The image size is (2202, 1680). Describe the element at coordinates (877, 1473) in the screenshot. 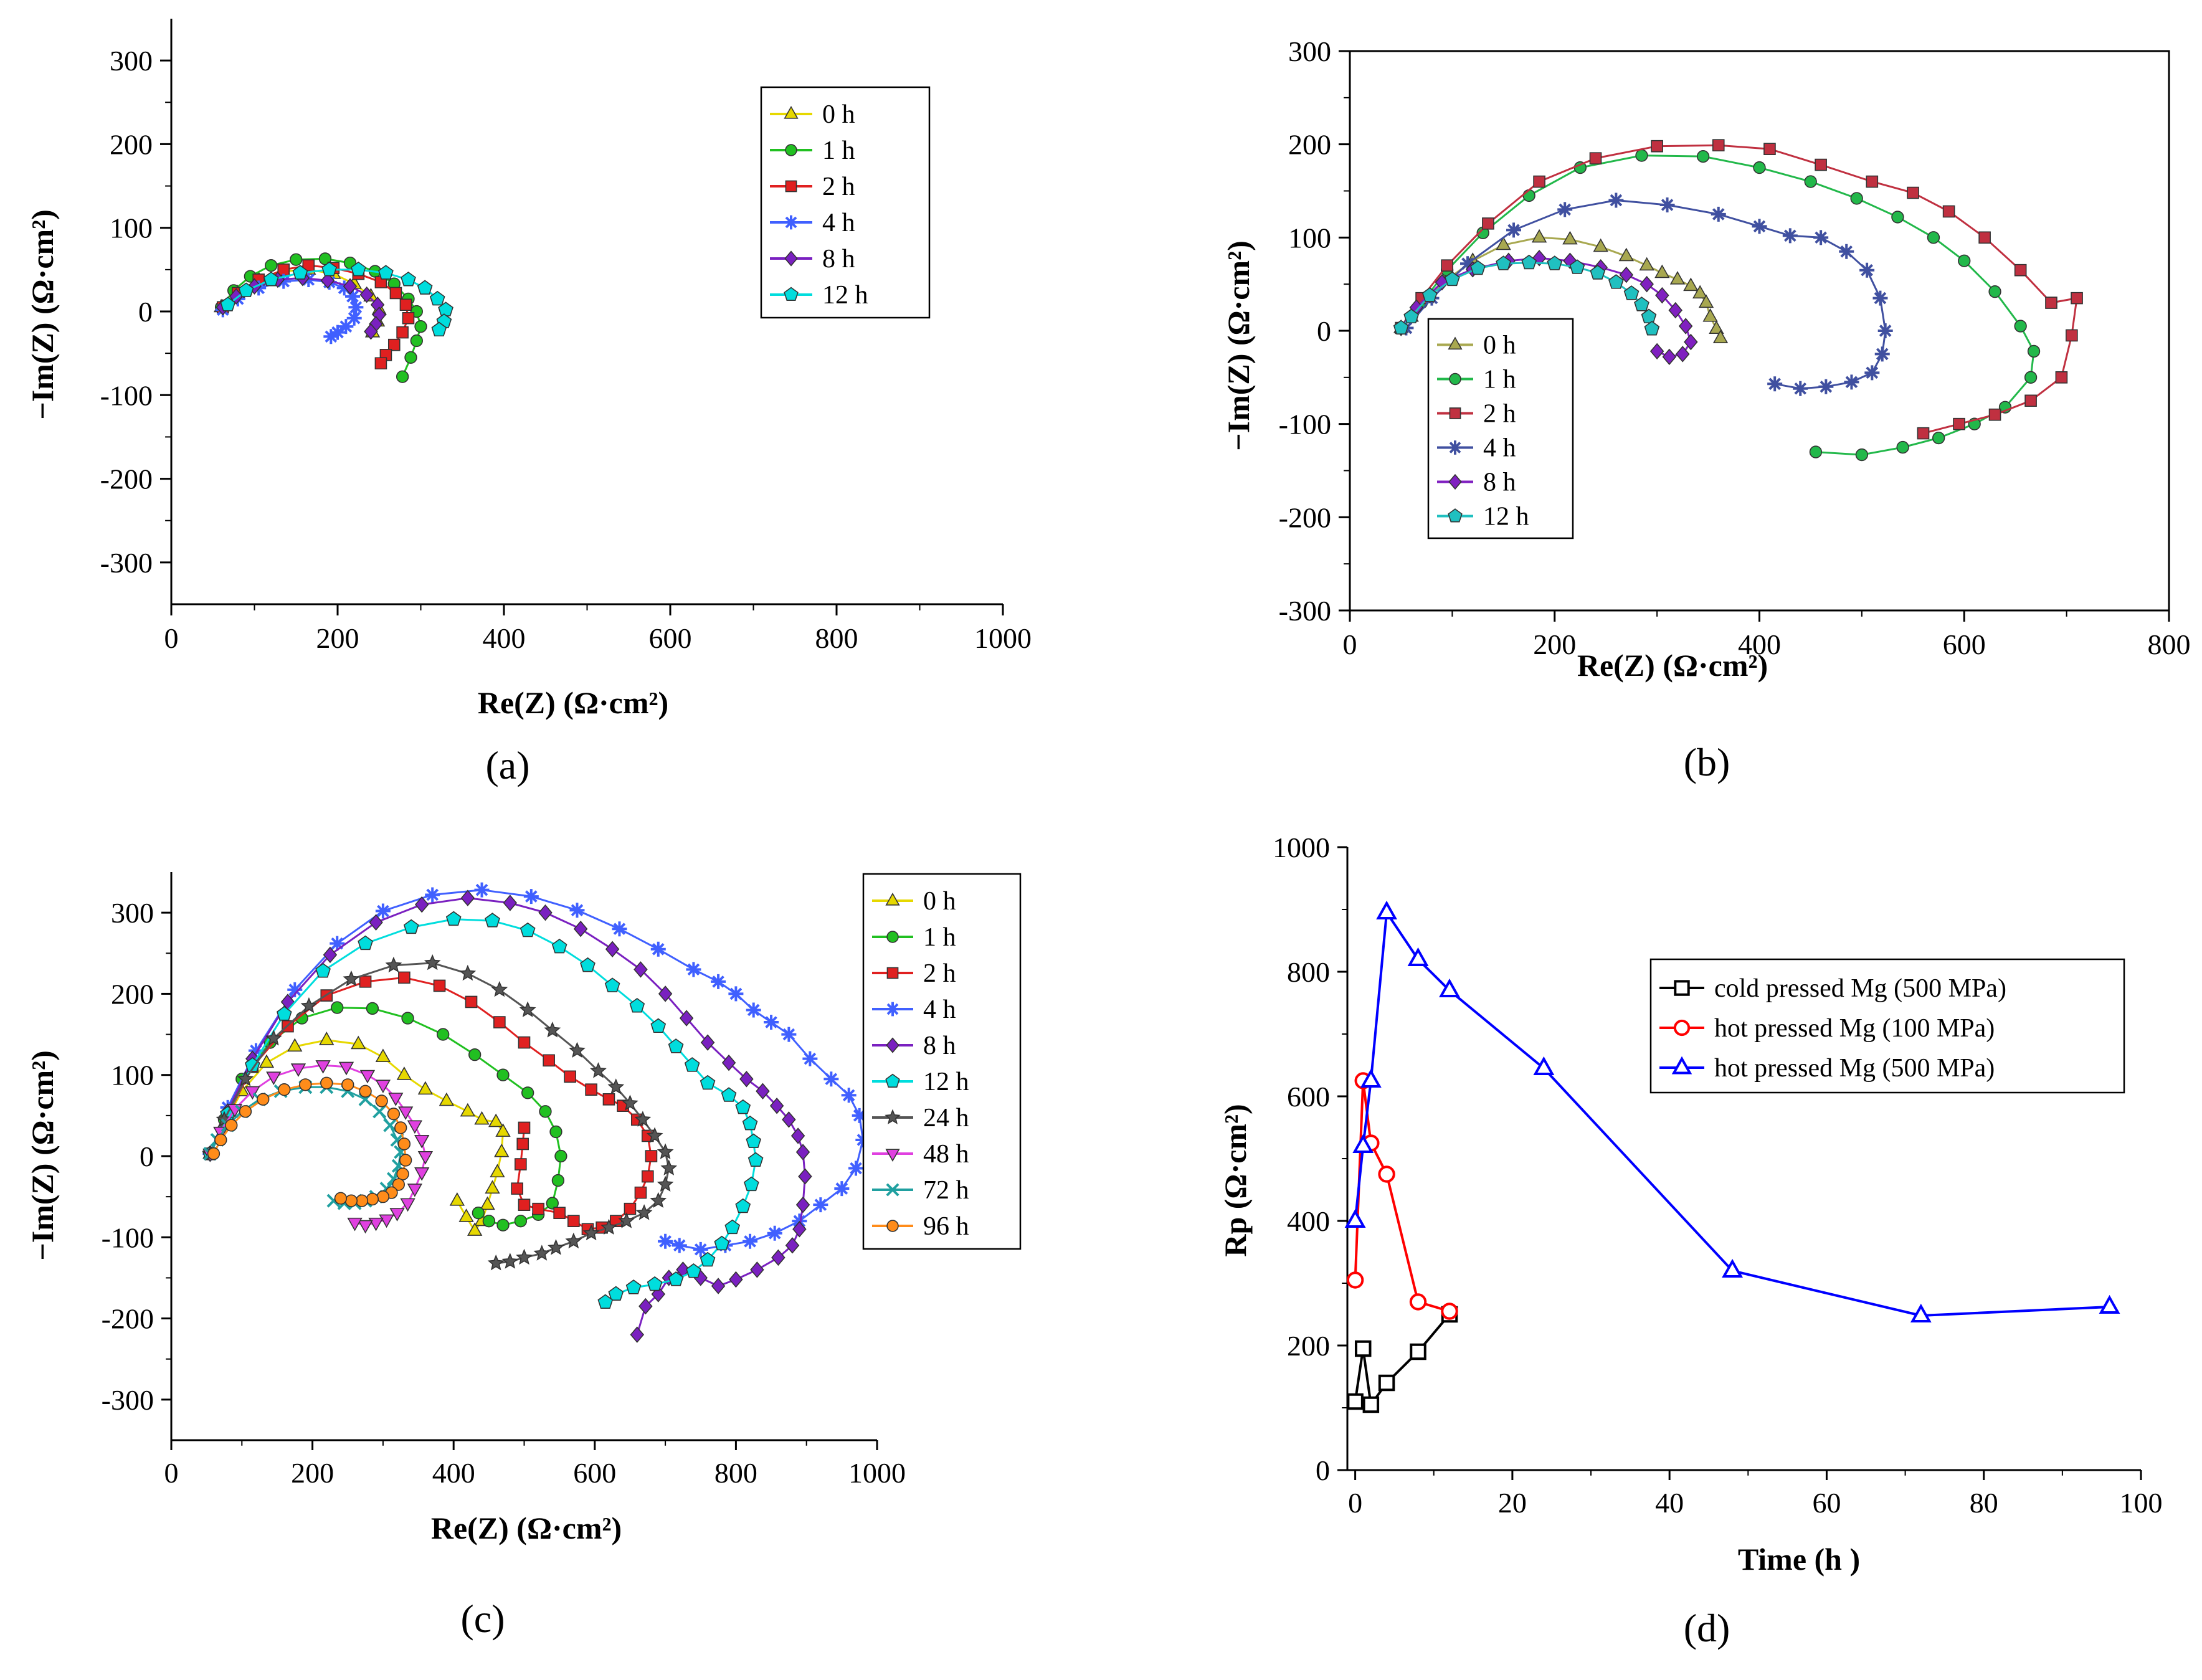

I see `x-tick-label: 1000` at that location.